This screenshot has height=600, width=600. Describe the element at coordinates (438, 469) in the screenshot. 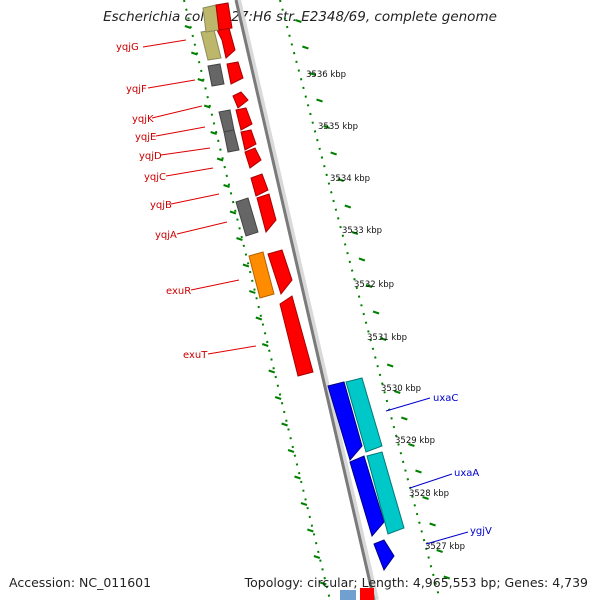

I see `gene-labels-right: uxaC uxaA ygjV` at that location.